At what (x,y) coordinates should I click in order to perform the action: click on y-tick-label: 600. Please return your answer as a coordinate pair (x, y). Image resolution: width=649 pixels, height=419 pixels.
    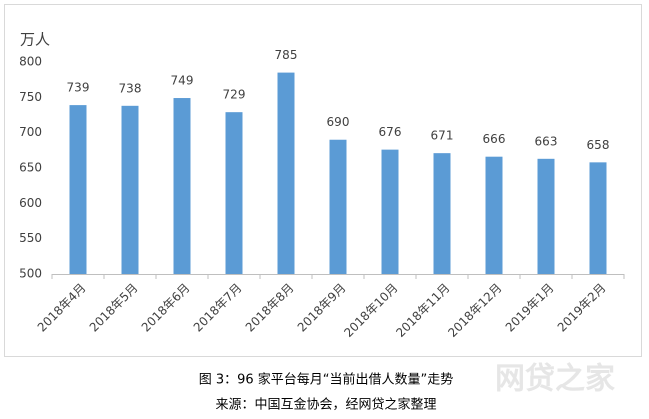
    Looking at the image, I should click on (30, 203).